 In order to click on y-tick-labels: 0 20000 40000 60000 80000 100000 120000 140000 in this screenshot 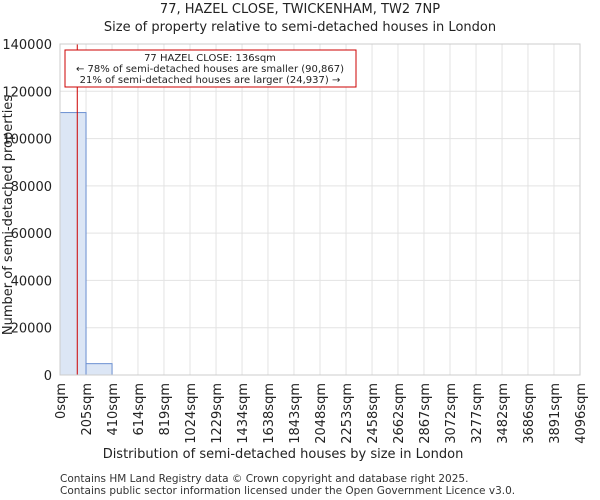, I will do `click(27, 211)`.